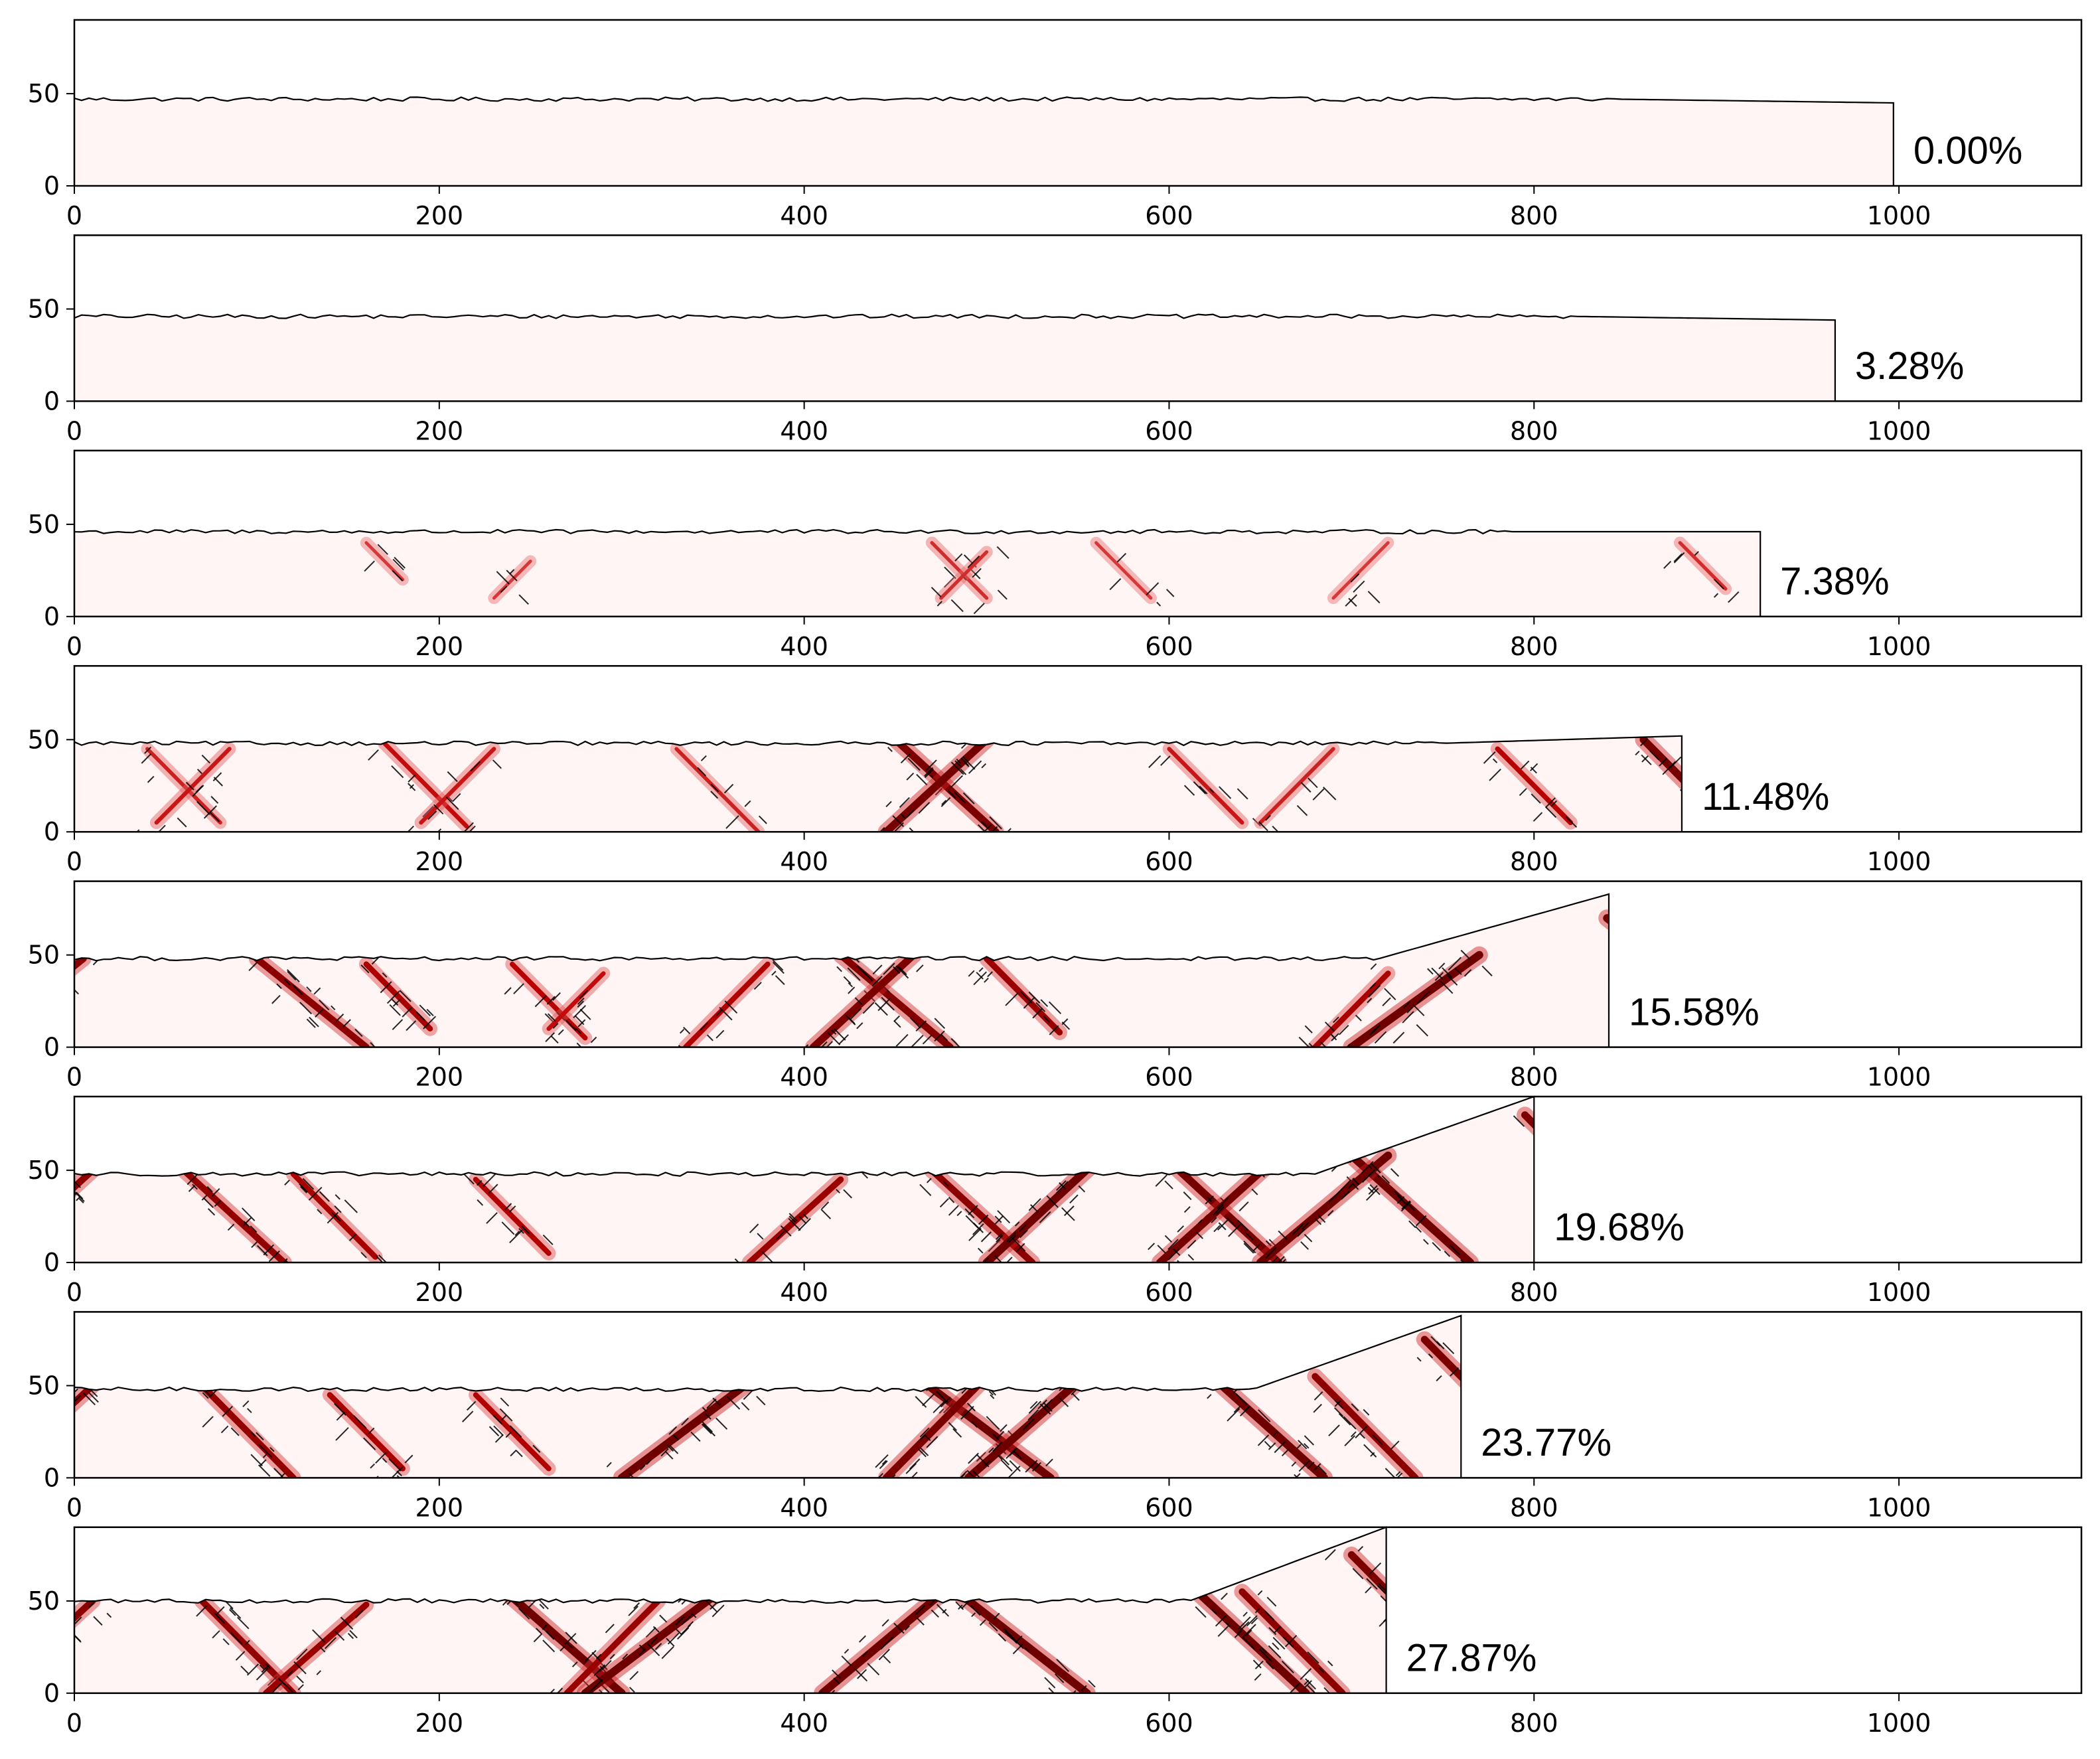  Describe the element at coordinates (768, 1396) in the screenshot. I see `specimen-outline` at that location.